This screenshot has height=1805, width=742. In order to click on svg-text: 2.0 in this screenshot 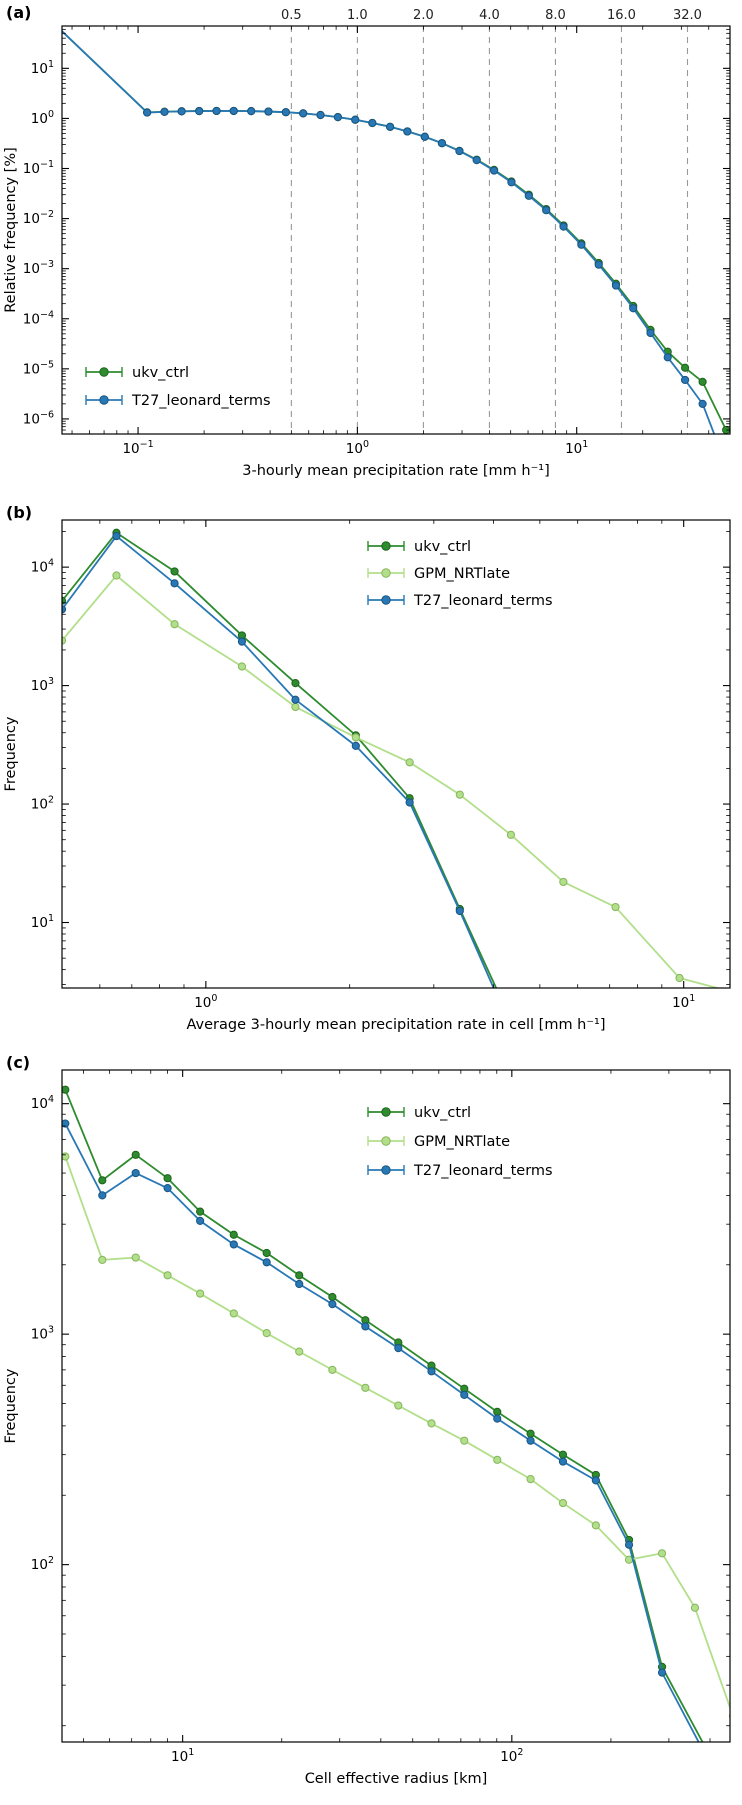, I will do `click(423, 15)`.